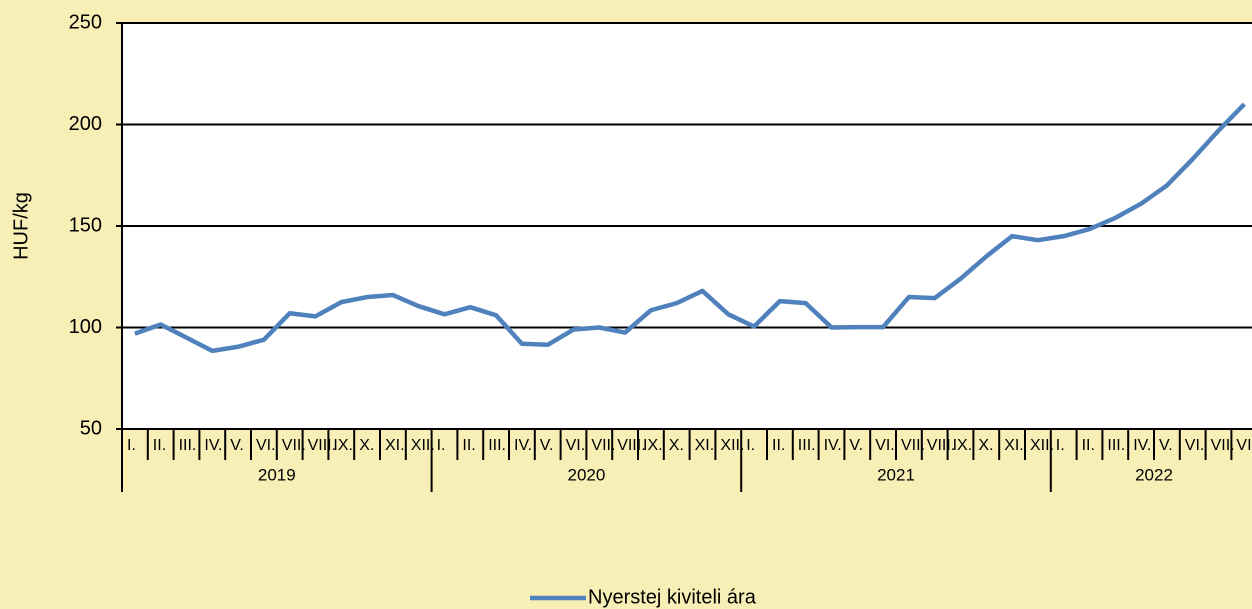 This screenshot has height=609, width=1252. Describe the element at coordinates (896, 474) in the screenshot. I see `x-group-label: 2021` at that location.